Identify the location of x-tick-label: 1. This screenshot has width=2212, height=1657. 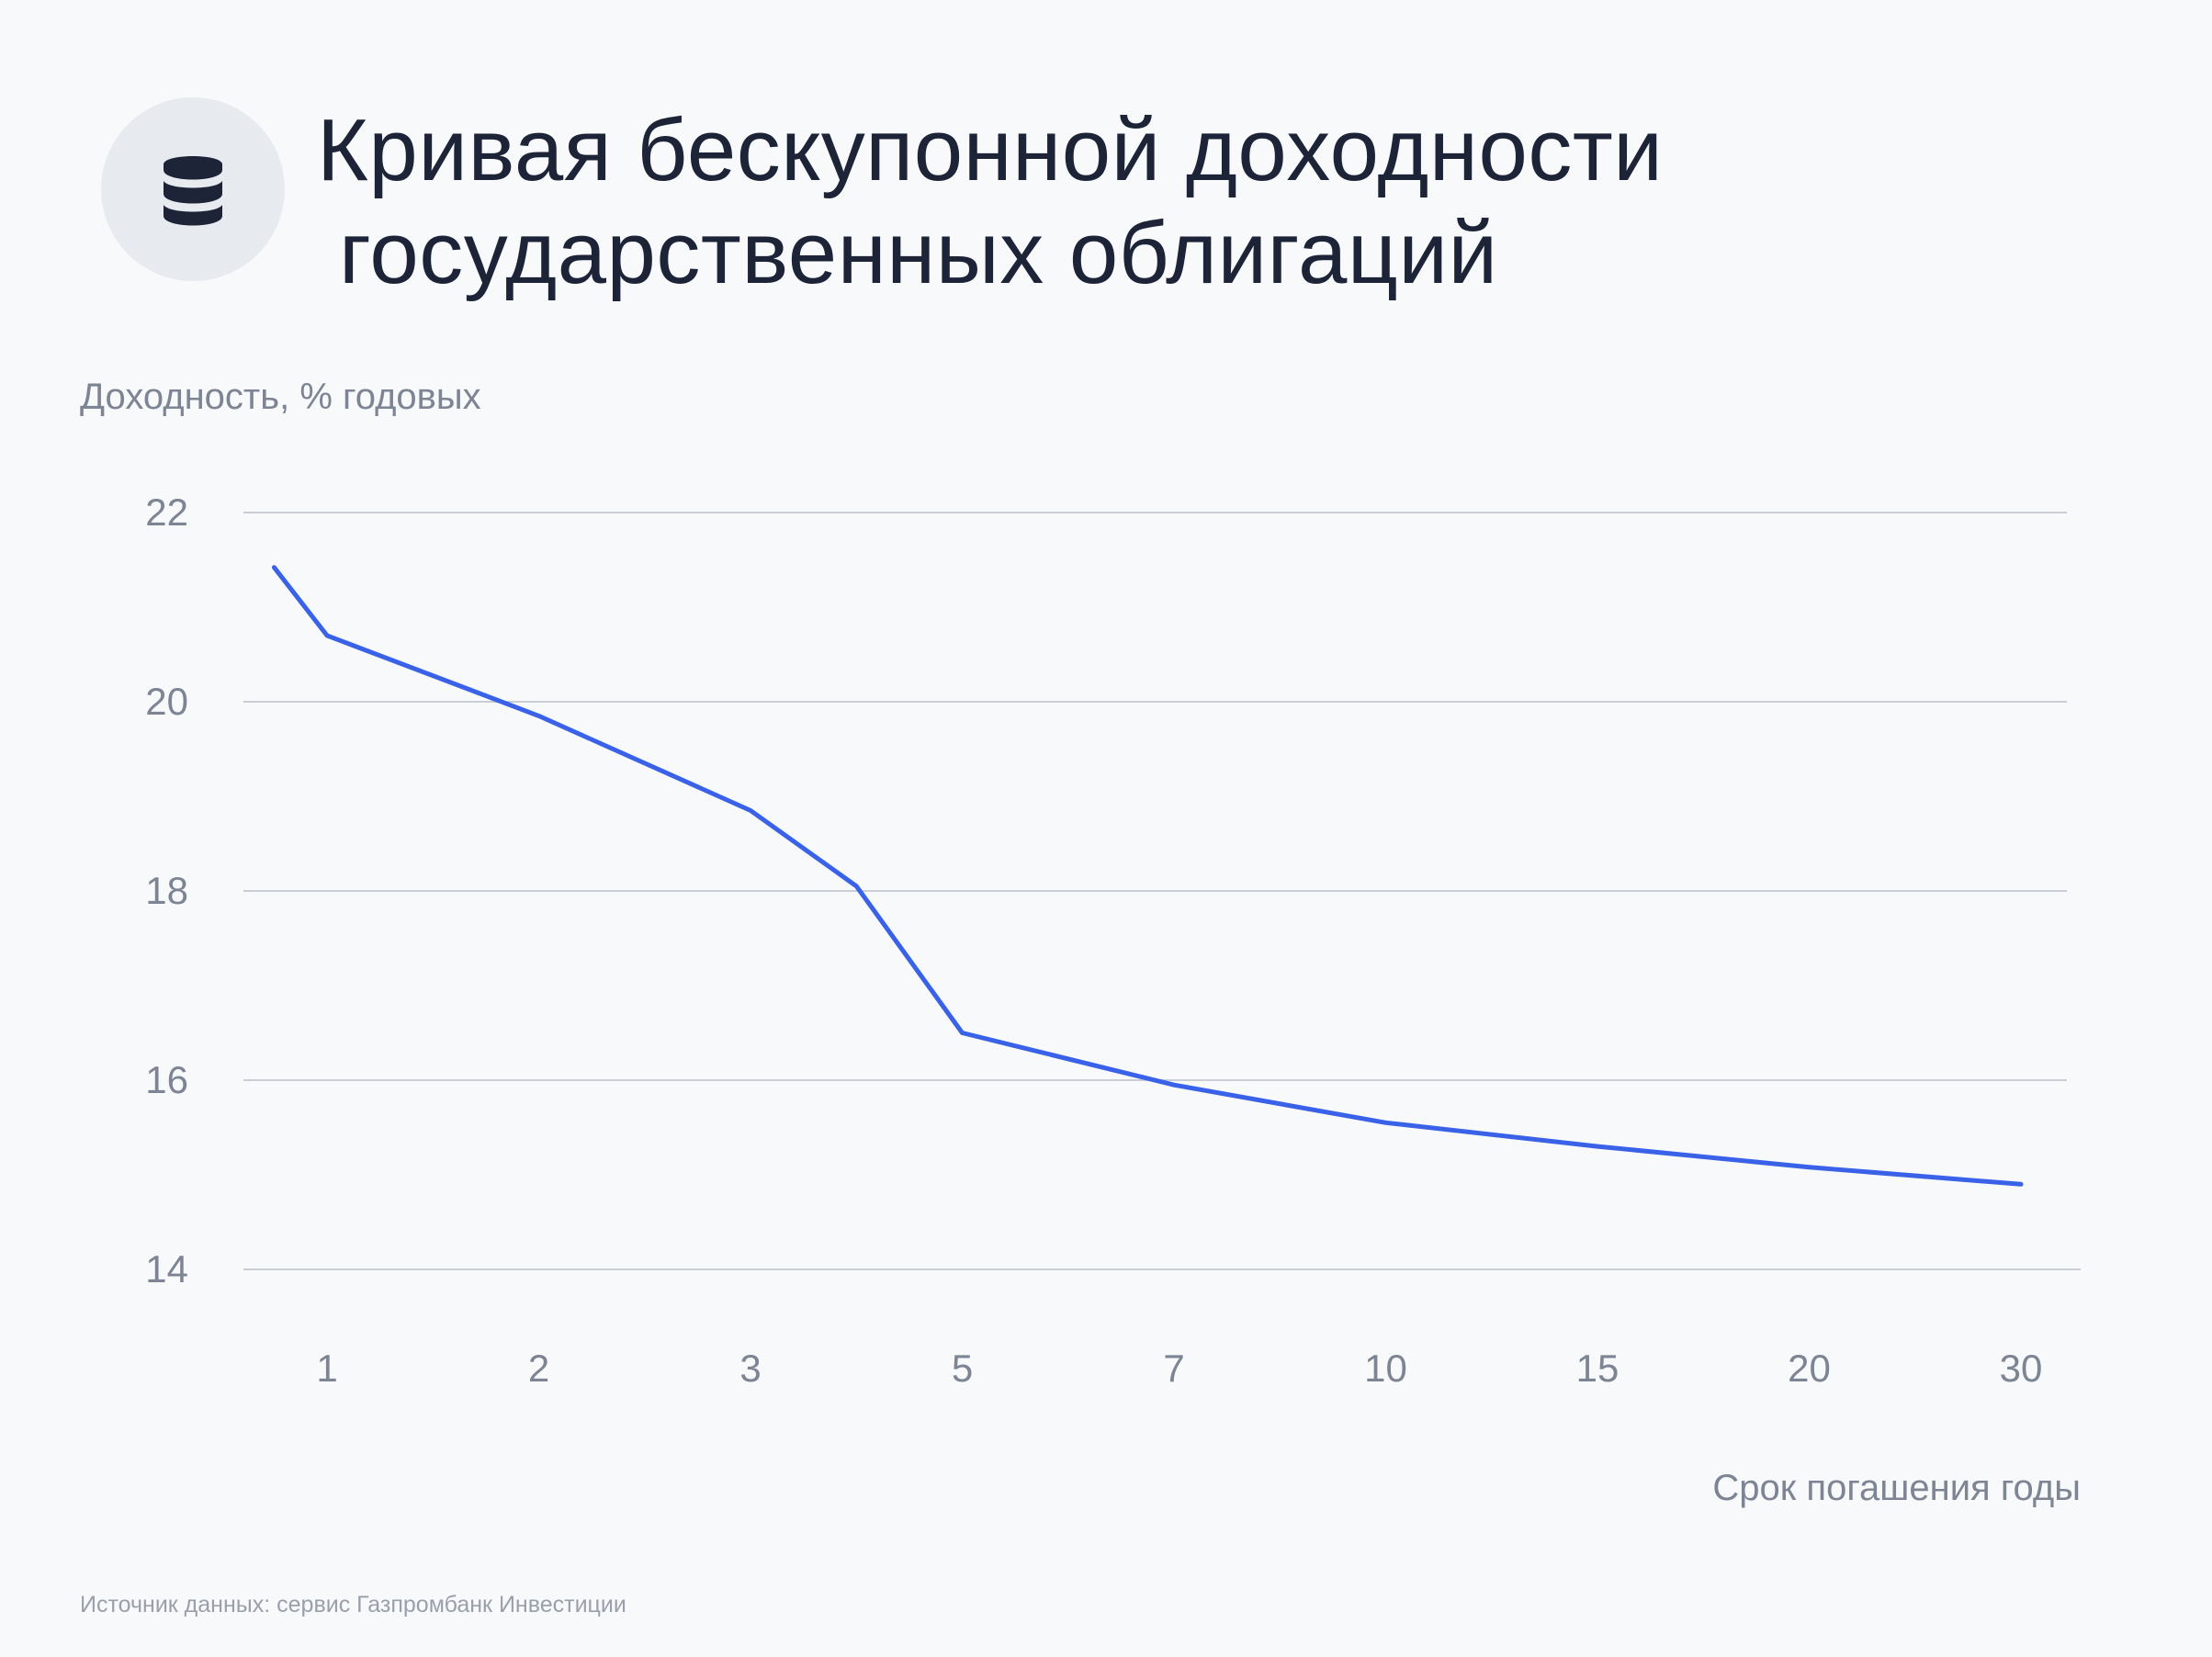
(326, 1368).